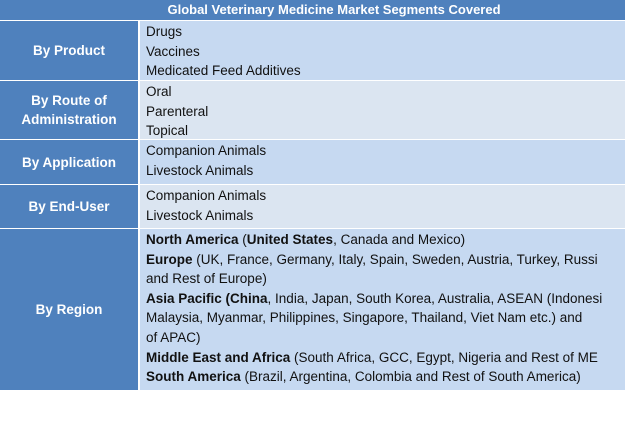 Image resolution: width=625 pixels, height=424 pixels. I want to click on content-line: Medicated Feed Additives, so click(385, 71).